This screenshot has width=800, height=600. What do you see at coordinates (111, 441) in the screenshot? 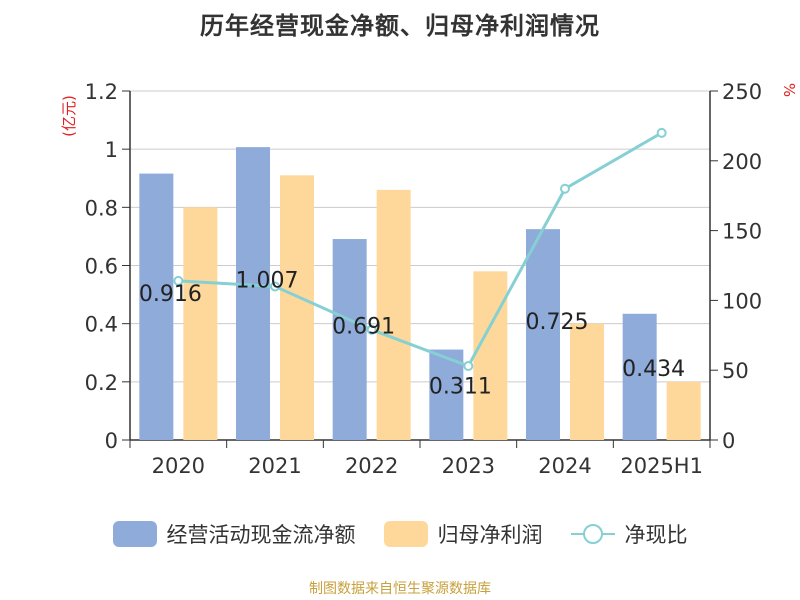
I see `y-left-tick-label: 0` at bounding box center [111, 441].